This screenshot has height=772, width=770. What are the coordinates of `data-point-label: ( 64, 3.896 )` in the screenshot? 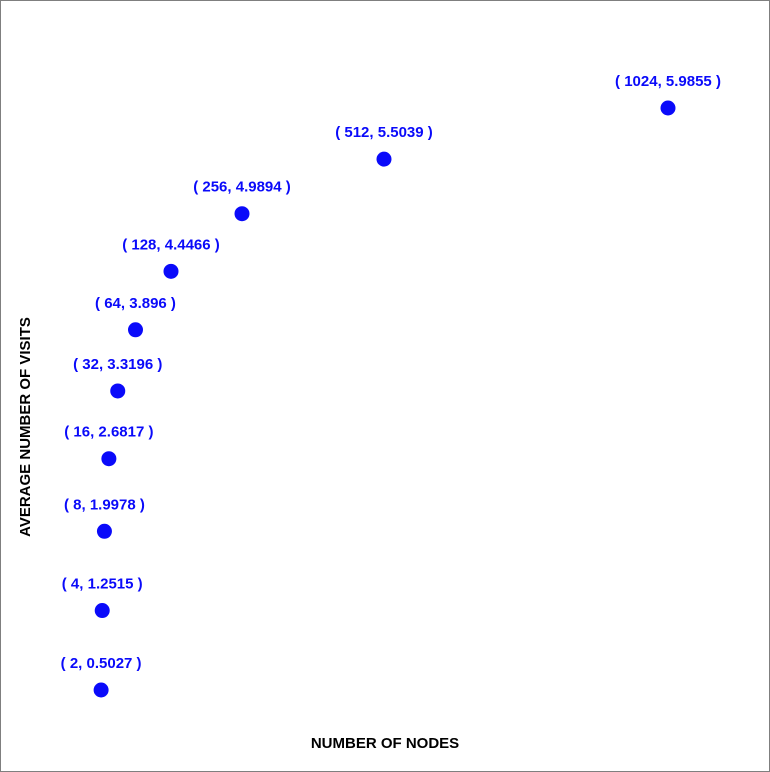 It's located at (135, 303).